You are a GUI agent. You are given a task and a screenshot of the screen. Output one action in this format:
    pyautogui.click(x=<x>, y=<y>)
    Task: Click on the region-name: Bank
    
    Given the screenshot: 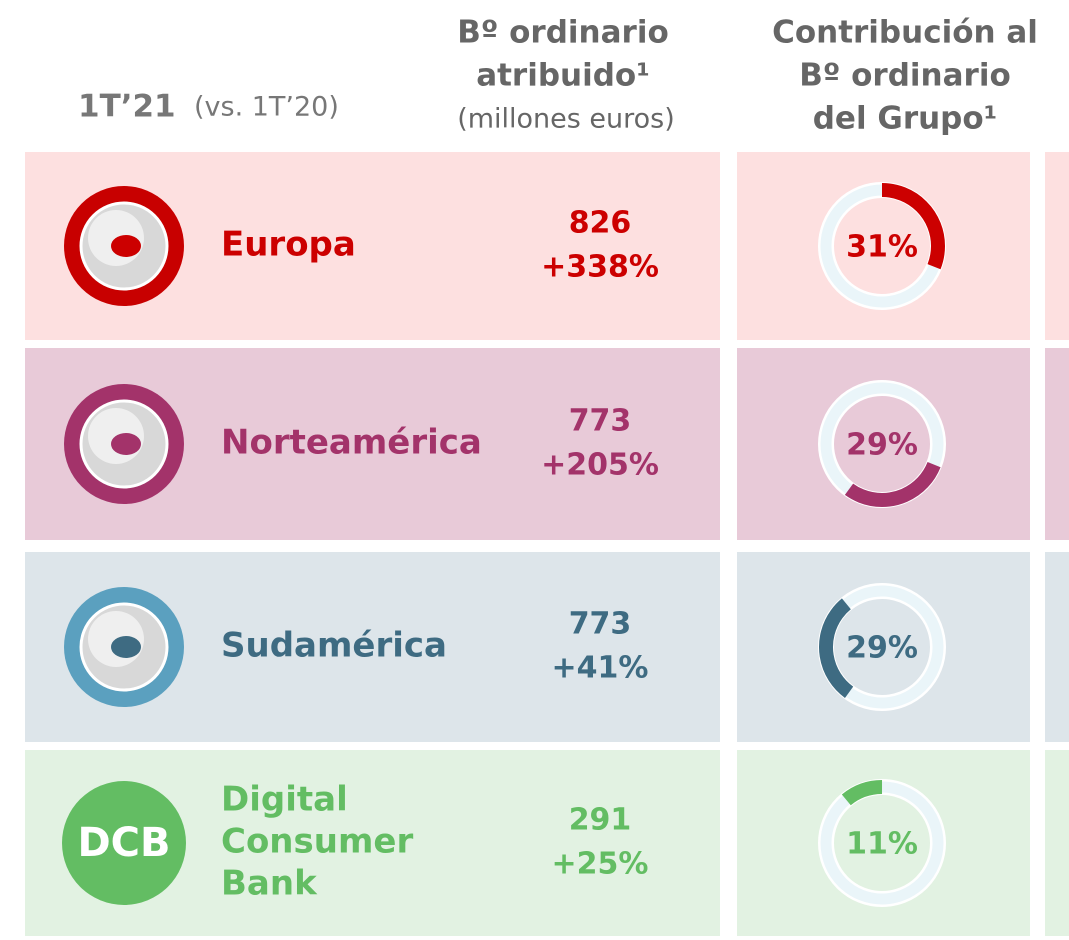 What is the action you would take?
    pyautogui.click(x=269, y=884)
    